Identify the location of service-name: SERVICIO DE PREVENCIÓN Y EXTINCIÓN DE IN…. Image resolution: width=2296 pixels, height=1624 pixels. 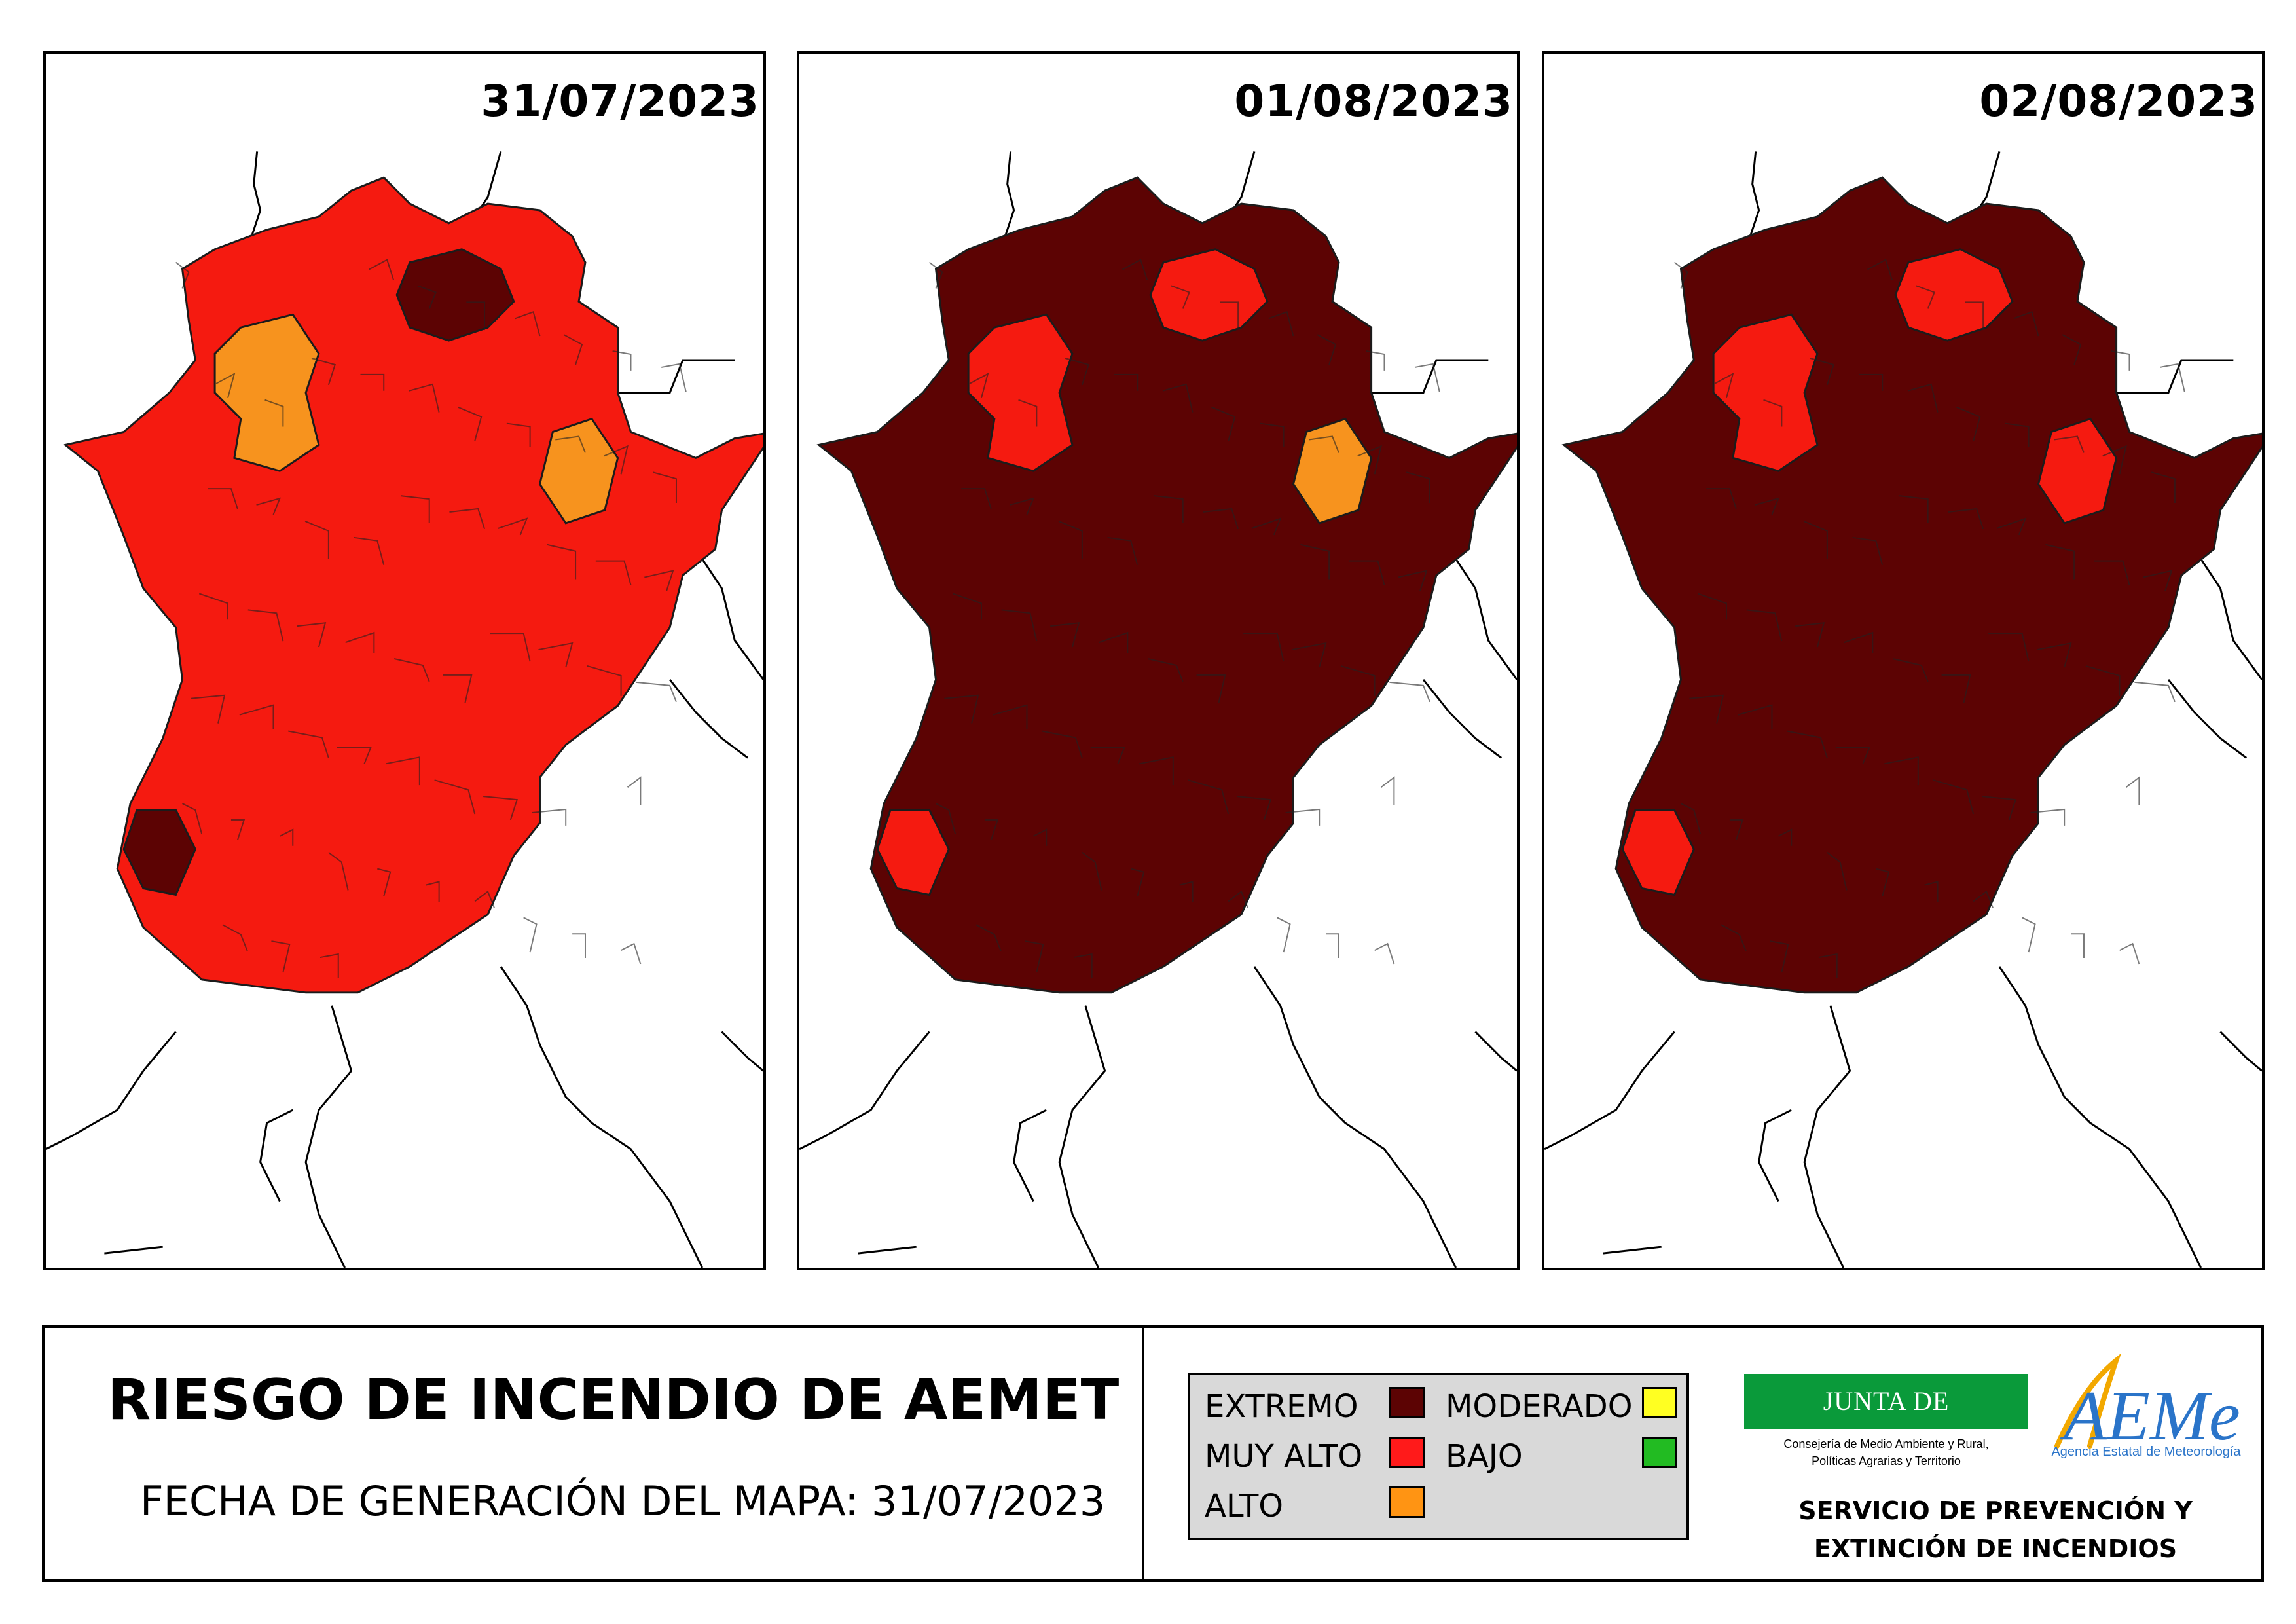
(1995, 1530).